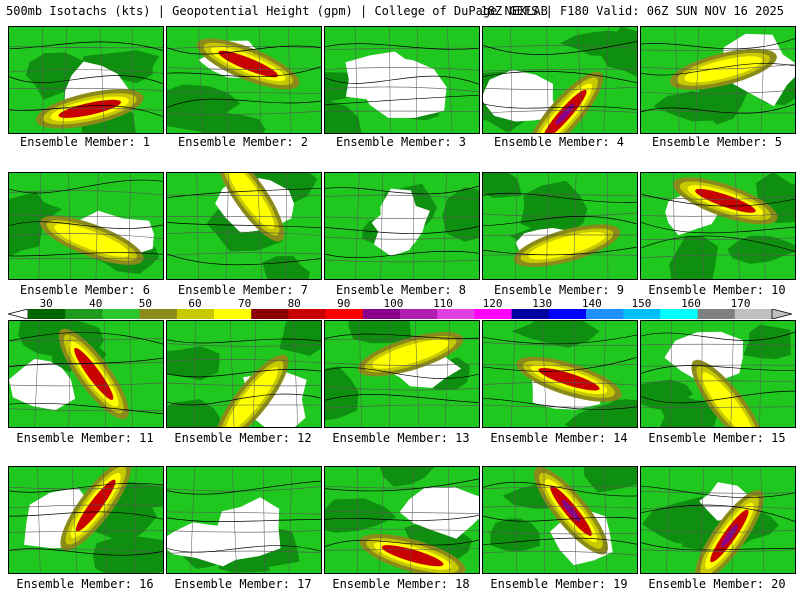  What do you see at coordinates (781, 314) in the screenshot?
I see `colorbar-right-arrow` at bounding box center [781, 314].